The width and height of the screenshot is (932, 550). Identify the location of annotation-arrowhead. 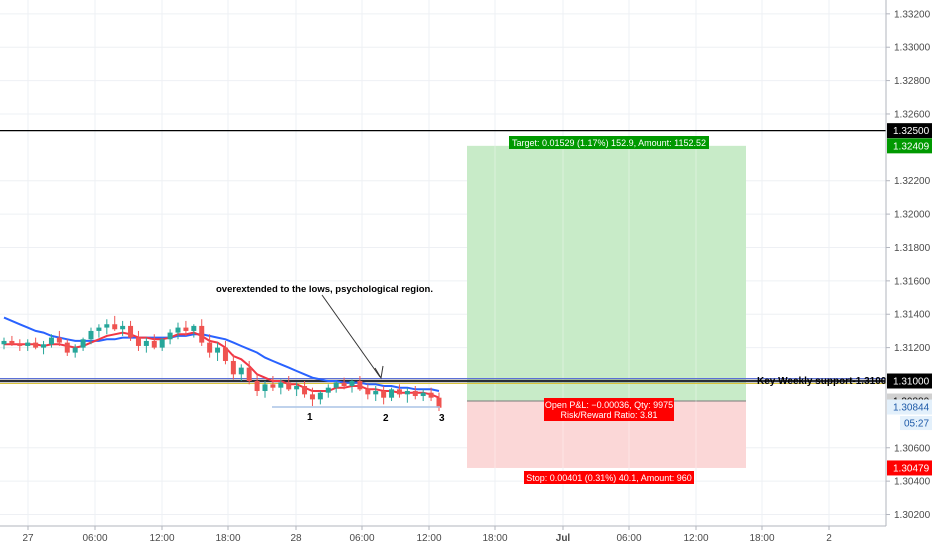
(379, 372).